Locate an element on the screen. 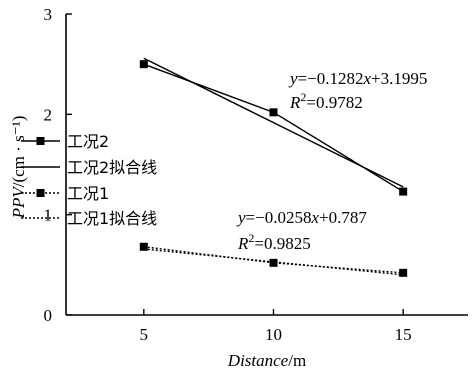 This screenshot has width=474, height=376. fit-equation: y=−0.1282x+3.1995 is located at coordinates (357, 78).